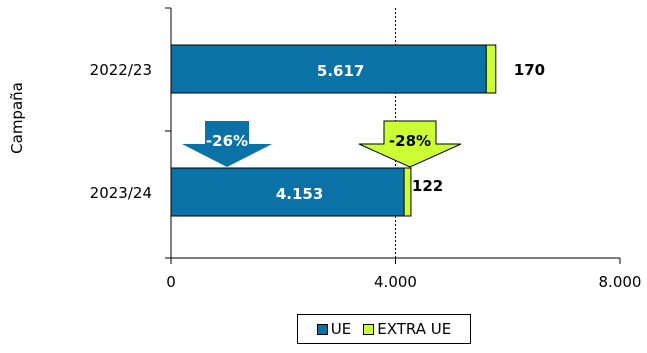  What do you see at coordinates (322, 329) in the screenshot?
I see `legend-swatch-ue` at bounding box center [322, 329].